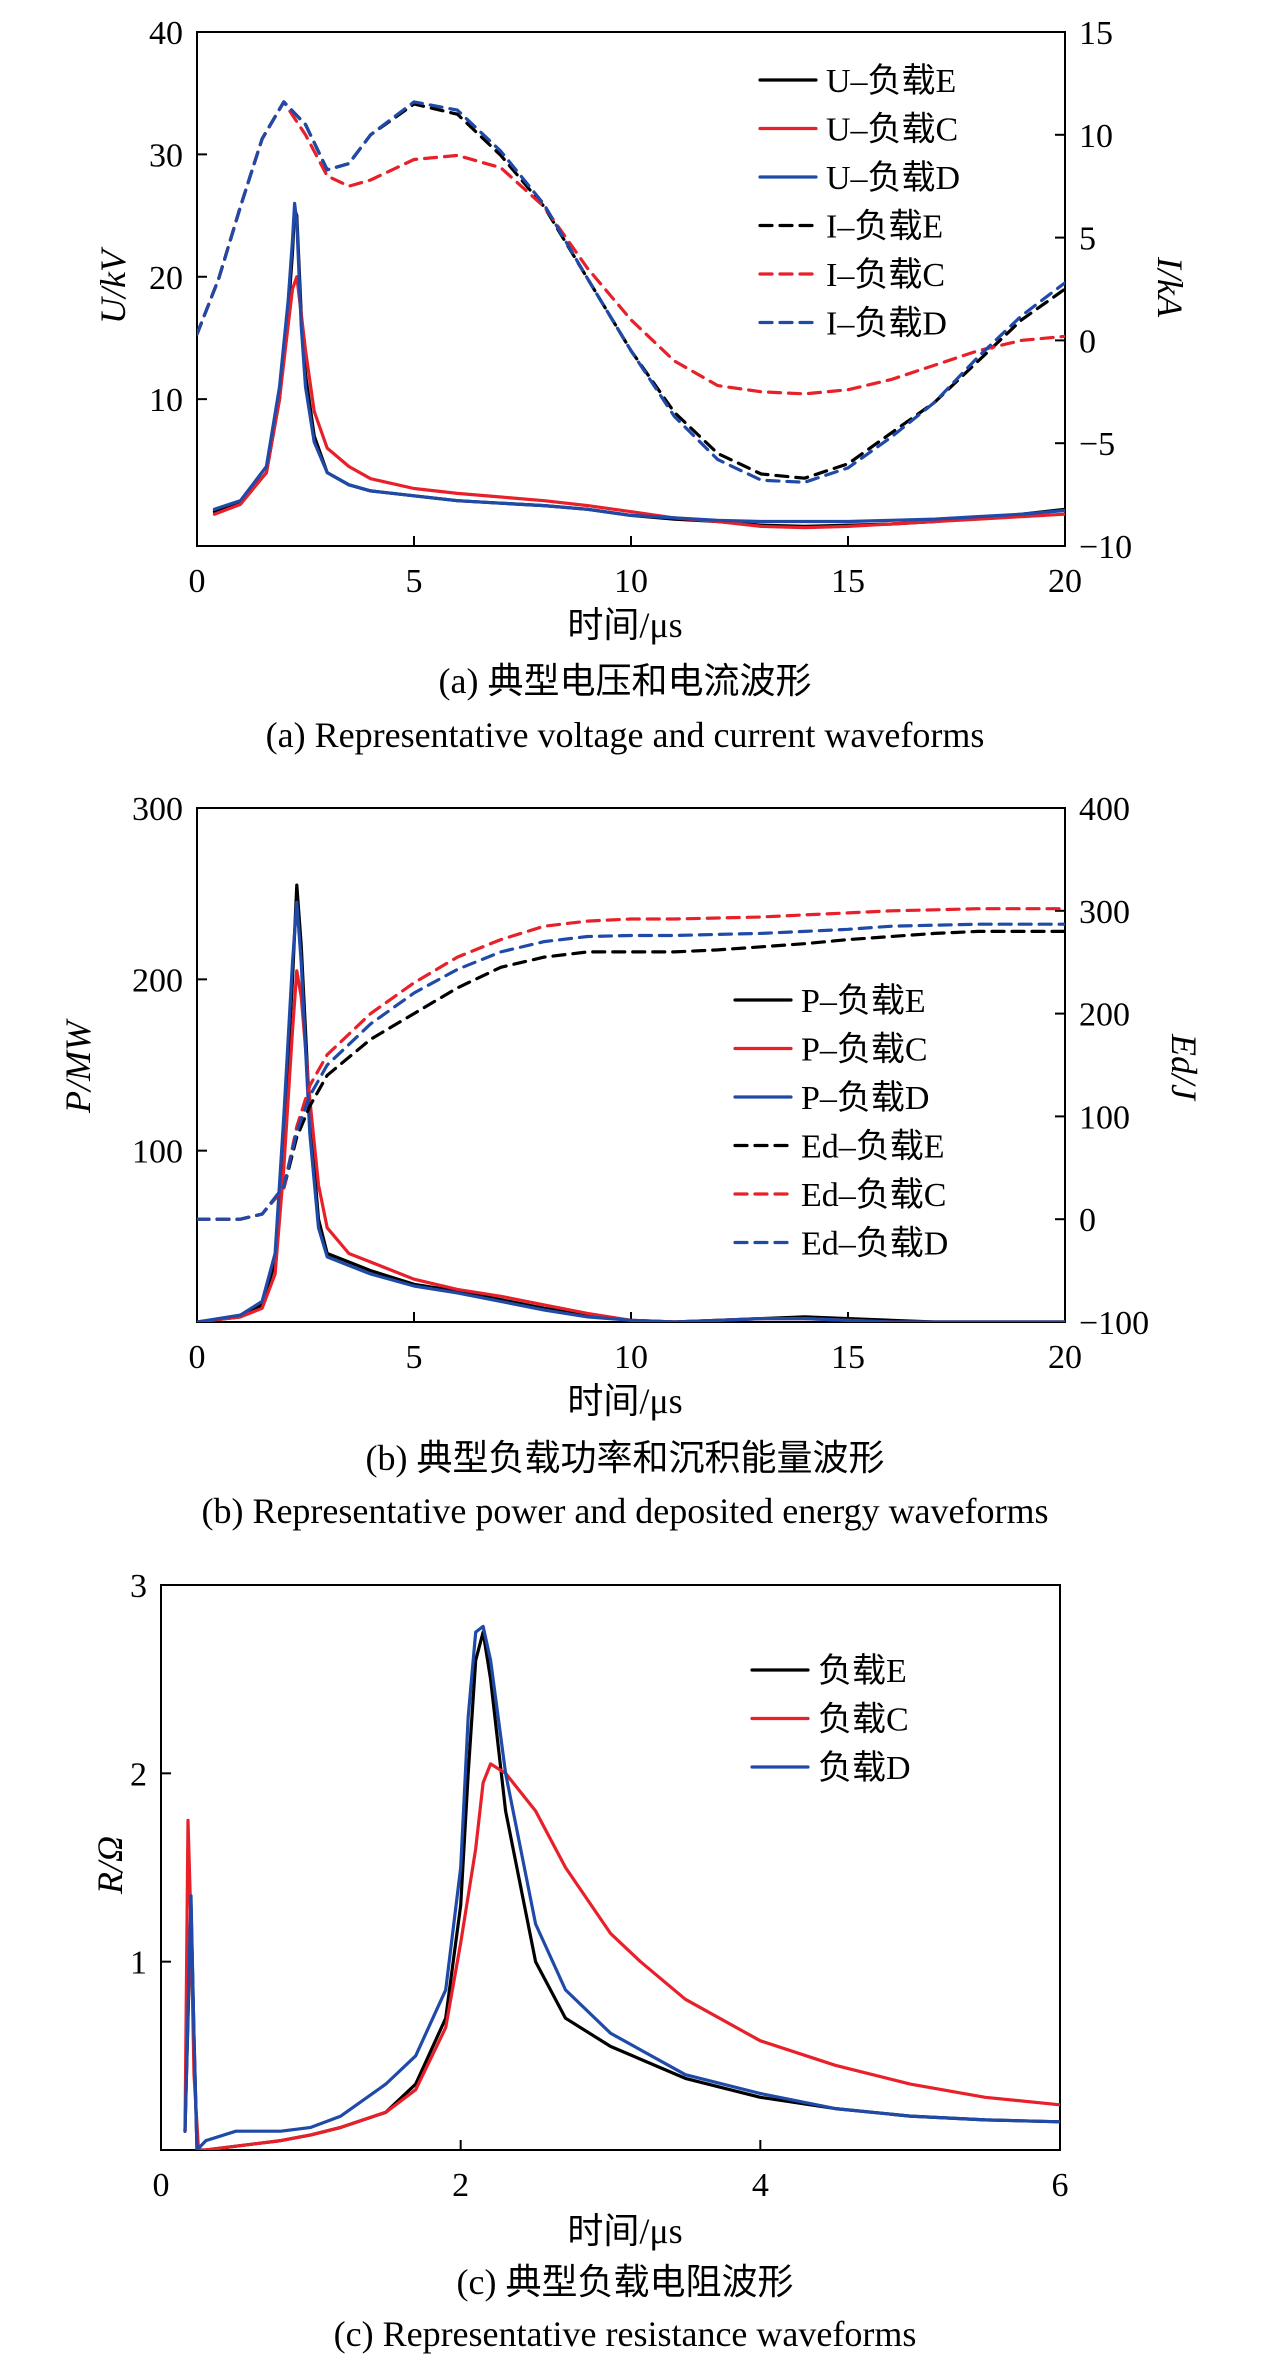 This screenshot has width=1276, height=2361. Describe the element at coordinates (886, 324) in the screenshot. I see `legend-label-a-5: I–负载D` at that location.